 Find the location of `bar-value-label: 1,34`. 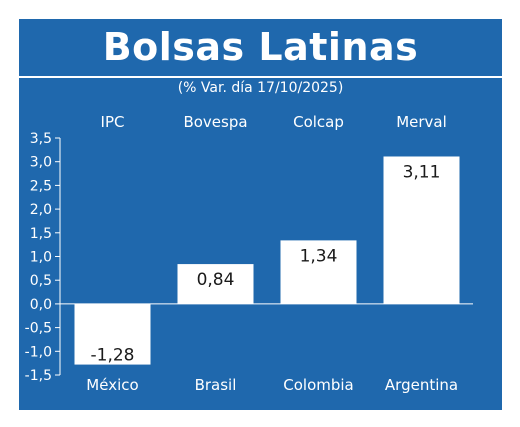

bar-value-label: 1,34 is located at coordinates (319, 256).